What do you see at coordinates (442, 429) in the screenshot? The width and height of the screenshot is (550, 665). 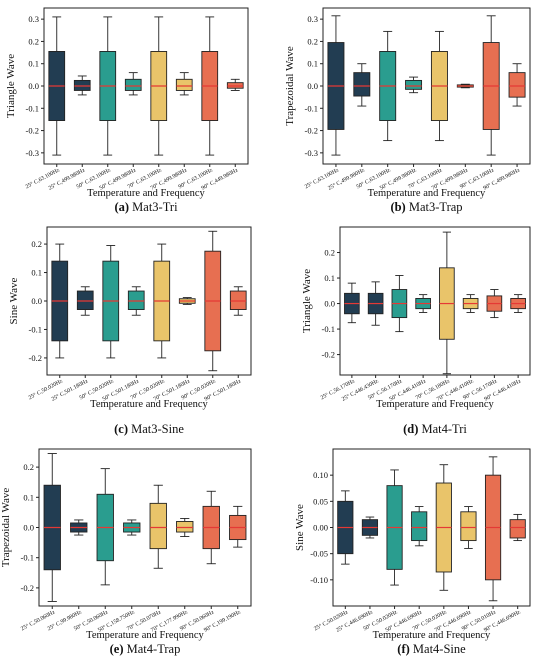 I see `caption-text: Mat4-Tri` at bounding box center [442, 429].